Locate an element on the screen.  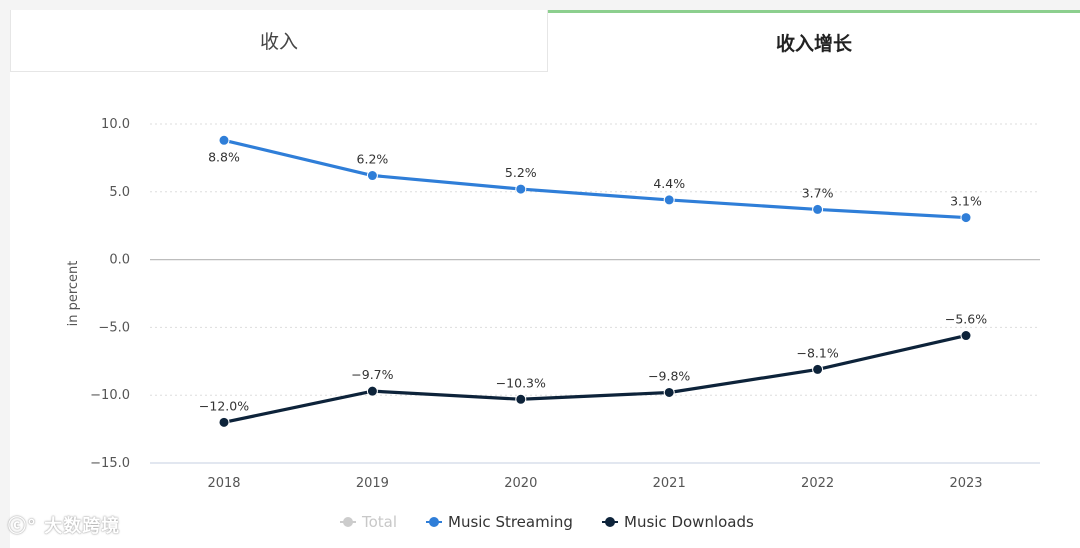
y-tick-label: −10.0 is located at coordinates (110, 395).